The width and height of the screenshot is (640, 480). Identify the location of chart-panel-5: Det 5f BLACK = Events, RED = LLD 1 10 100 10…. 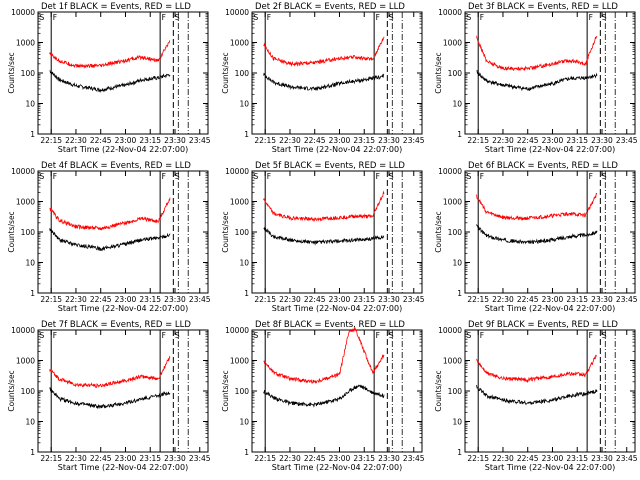
(323, 237).